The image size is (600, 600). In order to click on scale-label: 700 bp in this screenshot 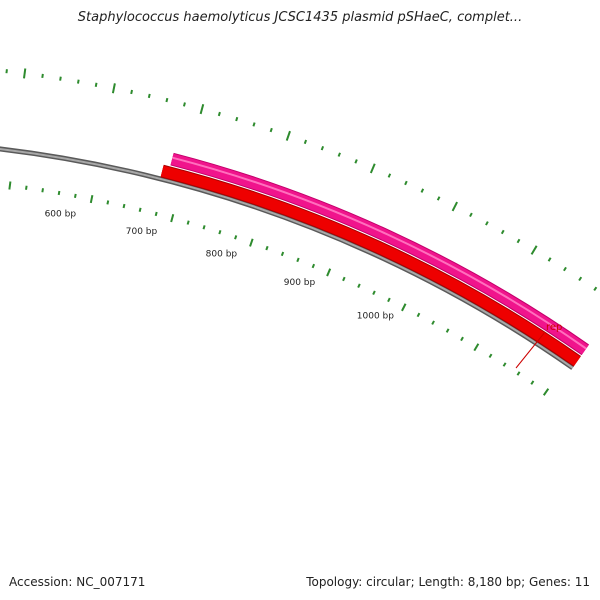, I will do `click(142, 232)`.